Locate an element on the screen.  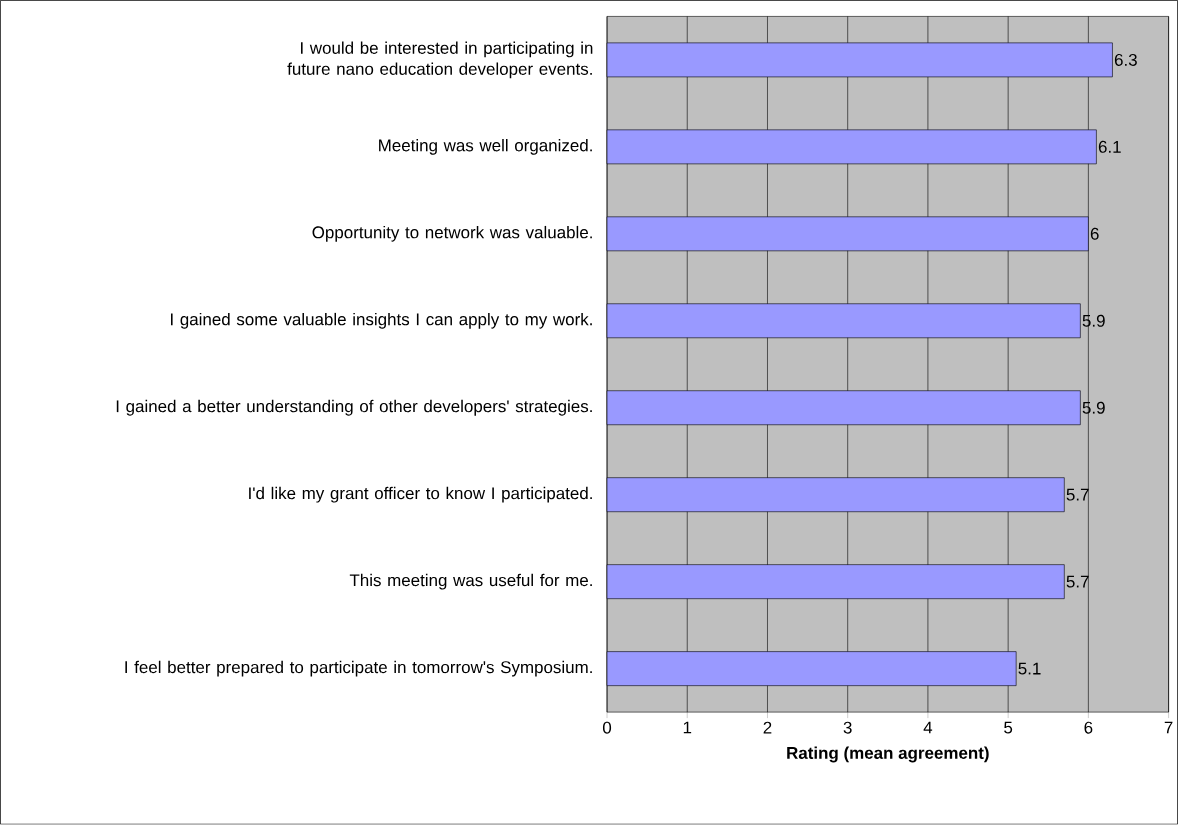
y-tick-label: I gained some valuable insights I can apply to my work. is located at coordinates (381, 321).